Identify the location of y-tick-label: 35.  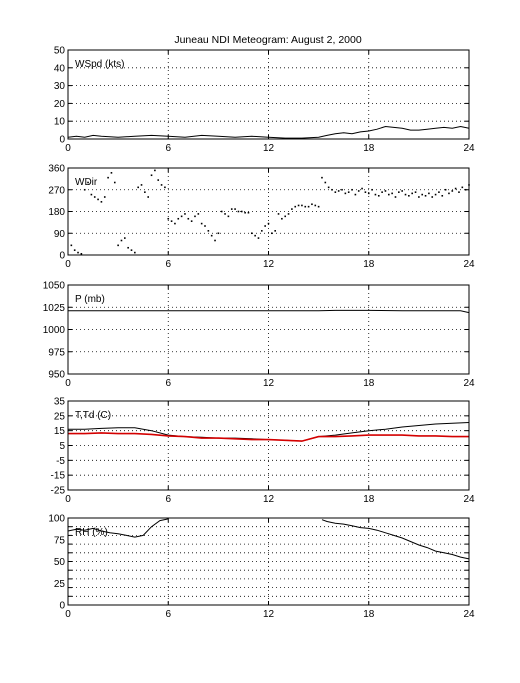
(60, 402).